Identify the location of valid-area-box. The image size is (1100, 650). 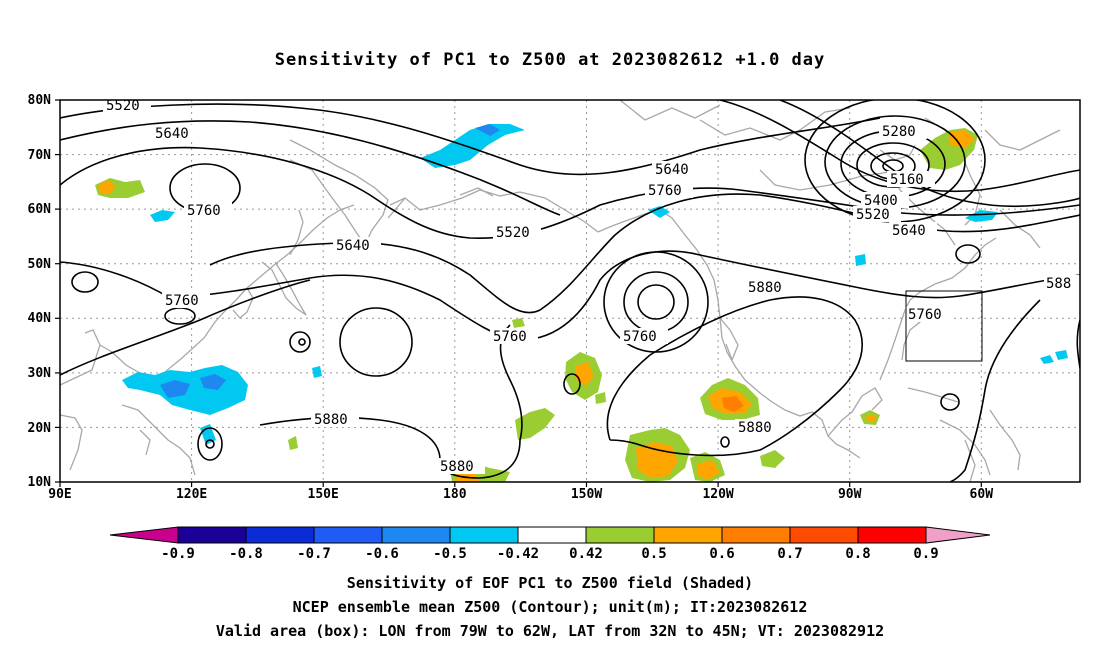
(944, 326).